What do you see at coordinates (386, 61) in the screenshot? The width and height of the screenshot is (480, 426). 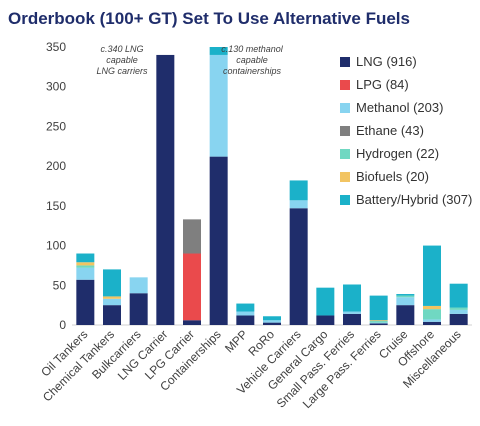 I see `legend-label: LNG (916)` at bounding box center [386, 61].